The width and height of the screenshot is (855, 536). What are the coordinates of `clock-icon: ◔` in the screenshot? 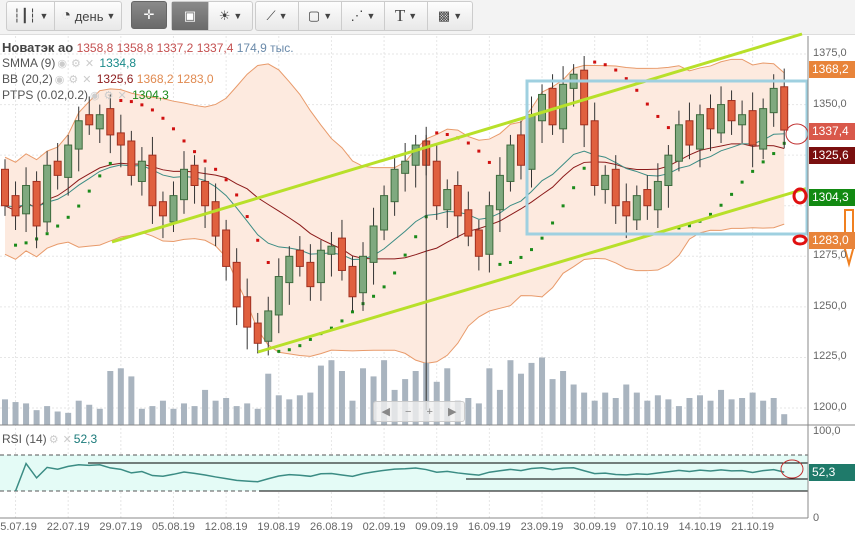 It's located at (66, 15).